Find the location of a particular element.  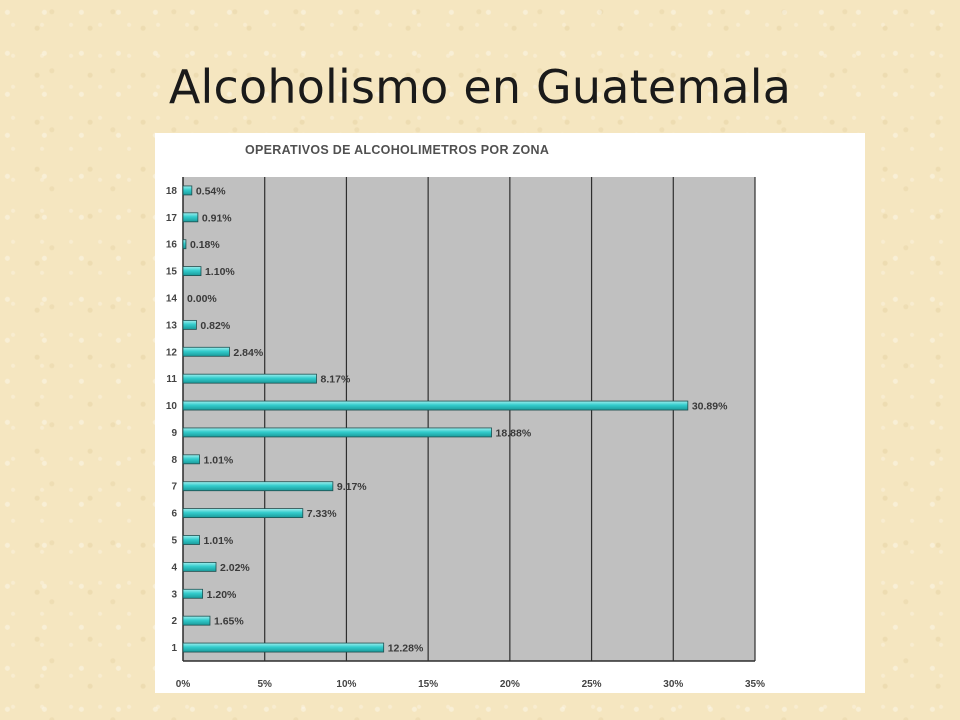

y-tick-label: 18 is located at coordinates (172, 191).